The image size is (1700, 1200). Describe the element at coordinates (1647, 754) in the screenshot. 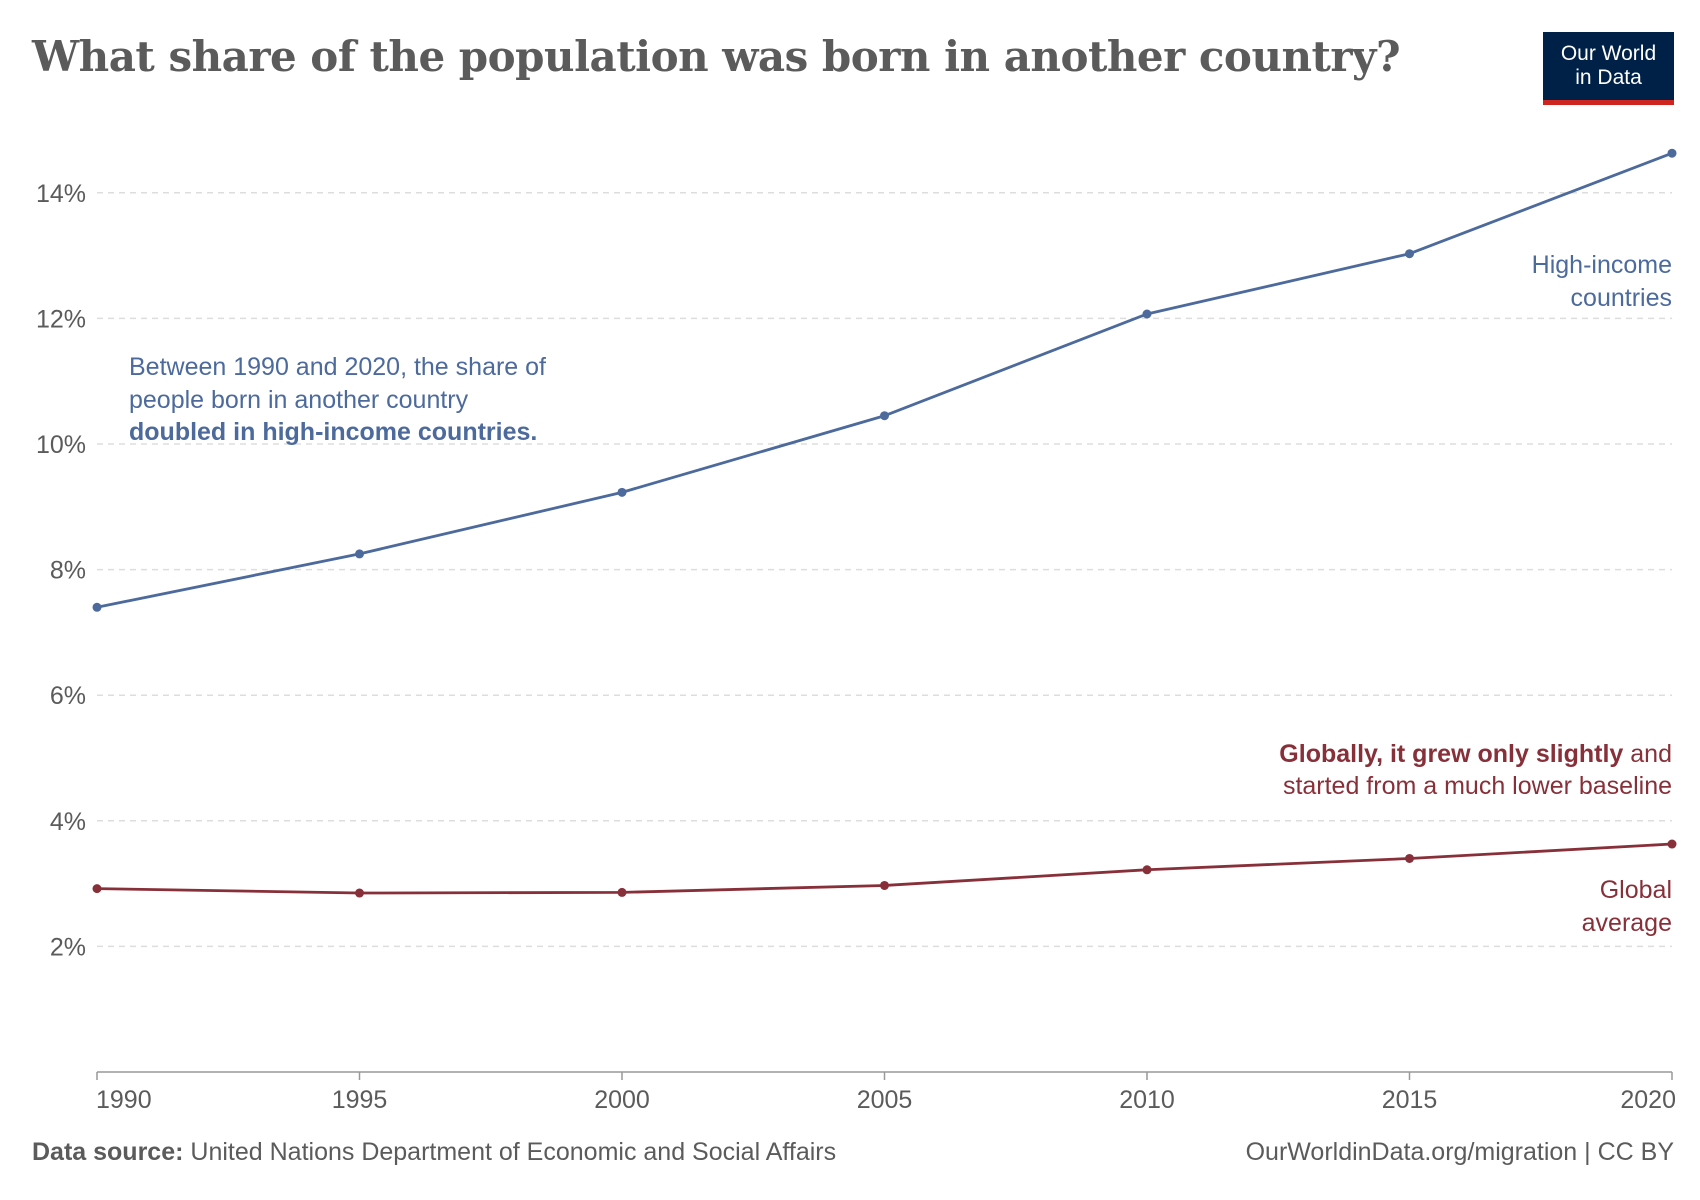

I see `annotation-global-rest: and` at that location.